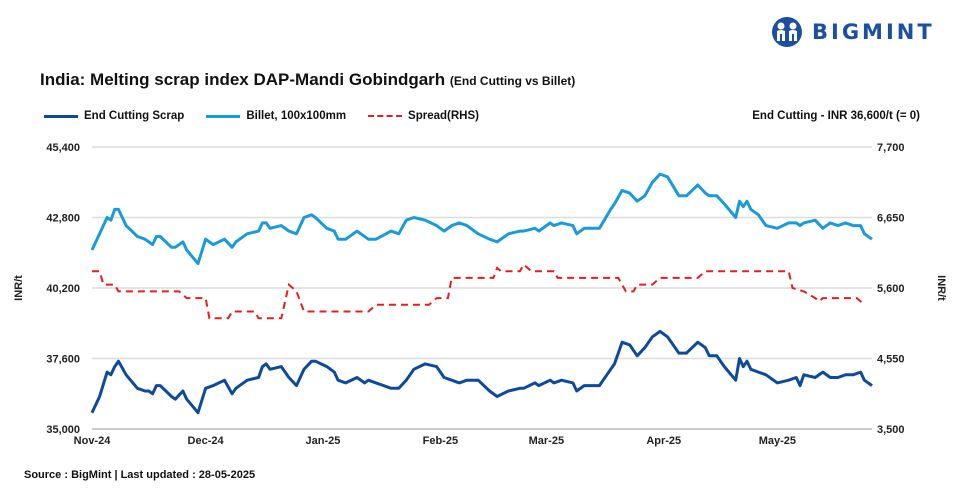 The height and width of the screenshot is (496, 960). I want to click on y-tick-label: 45,400, so click(63, 148).